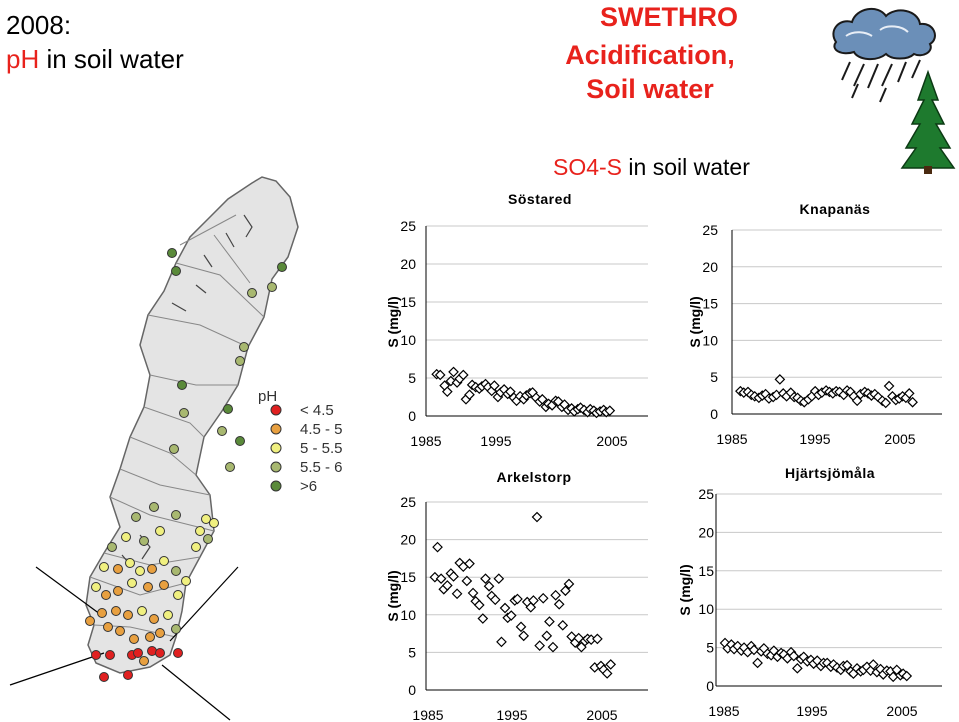 Image resolution: width=959 pixels, height=722 pixels. I want to click on subtitle-line2: Soil water, so click(650, 89).